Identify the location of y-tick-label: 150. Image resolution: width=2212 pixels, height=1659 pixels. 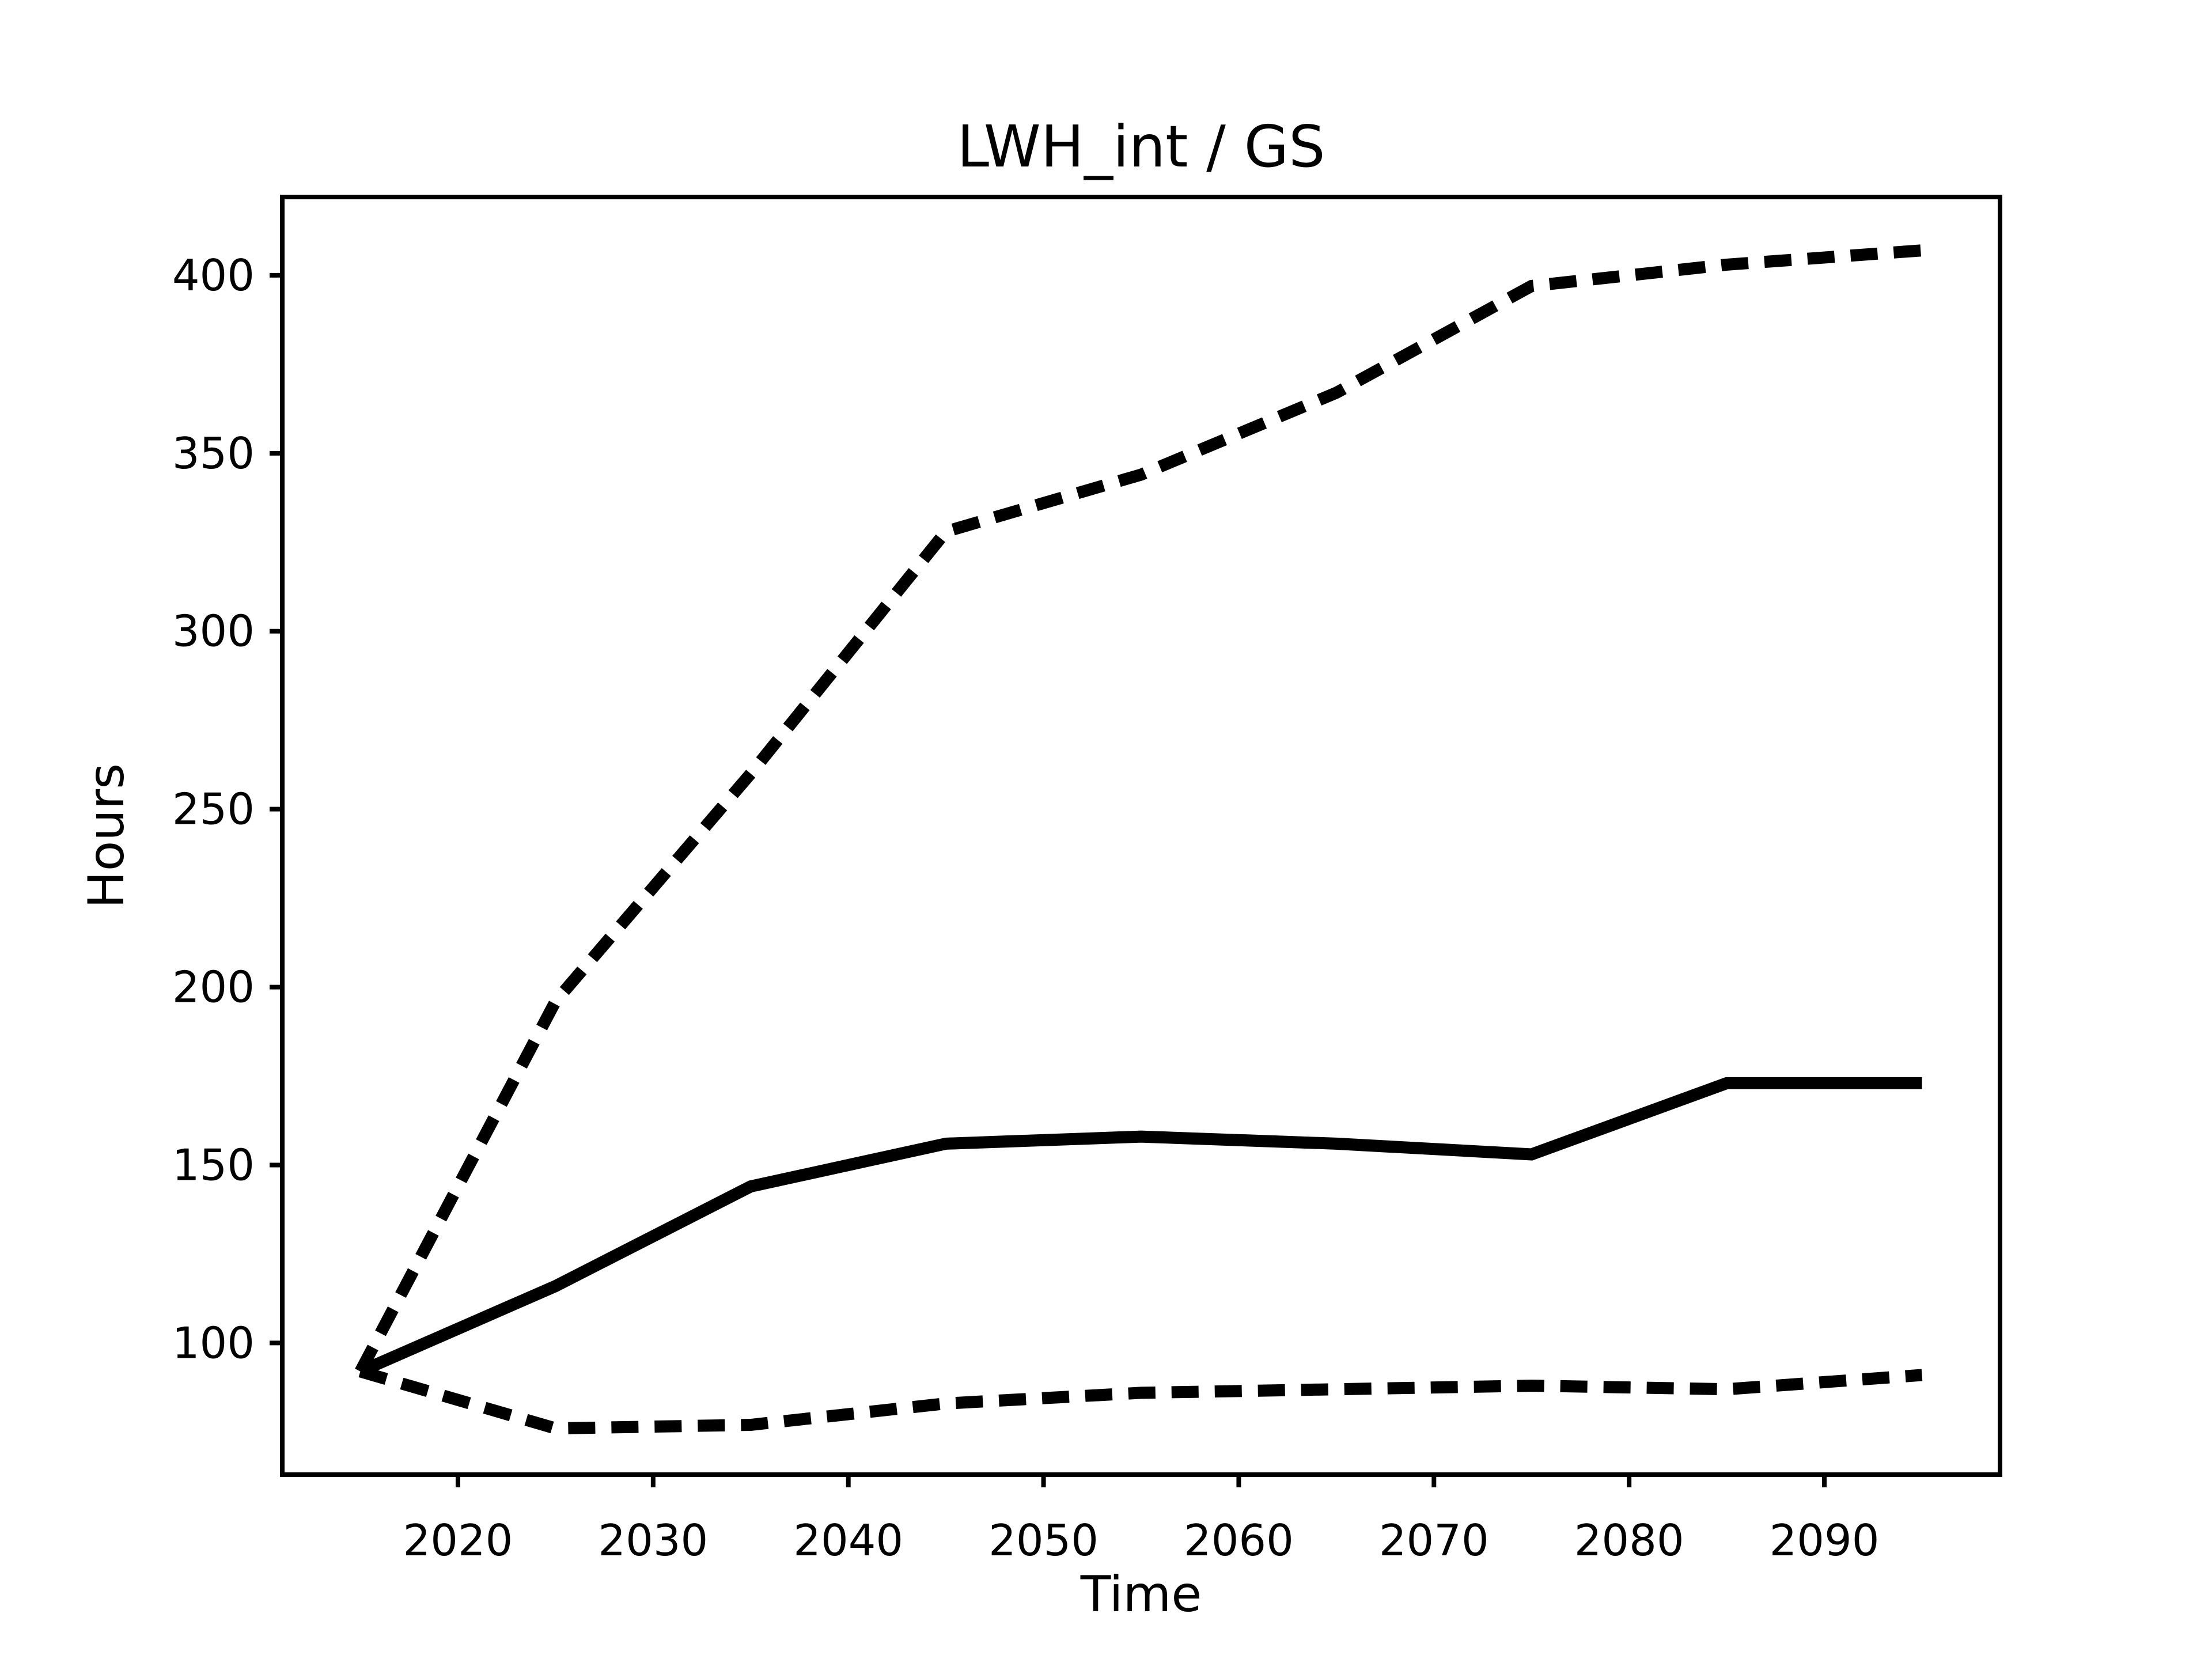
(213, 1164).